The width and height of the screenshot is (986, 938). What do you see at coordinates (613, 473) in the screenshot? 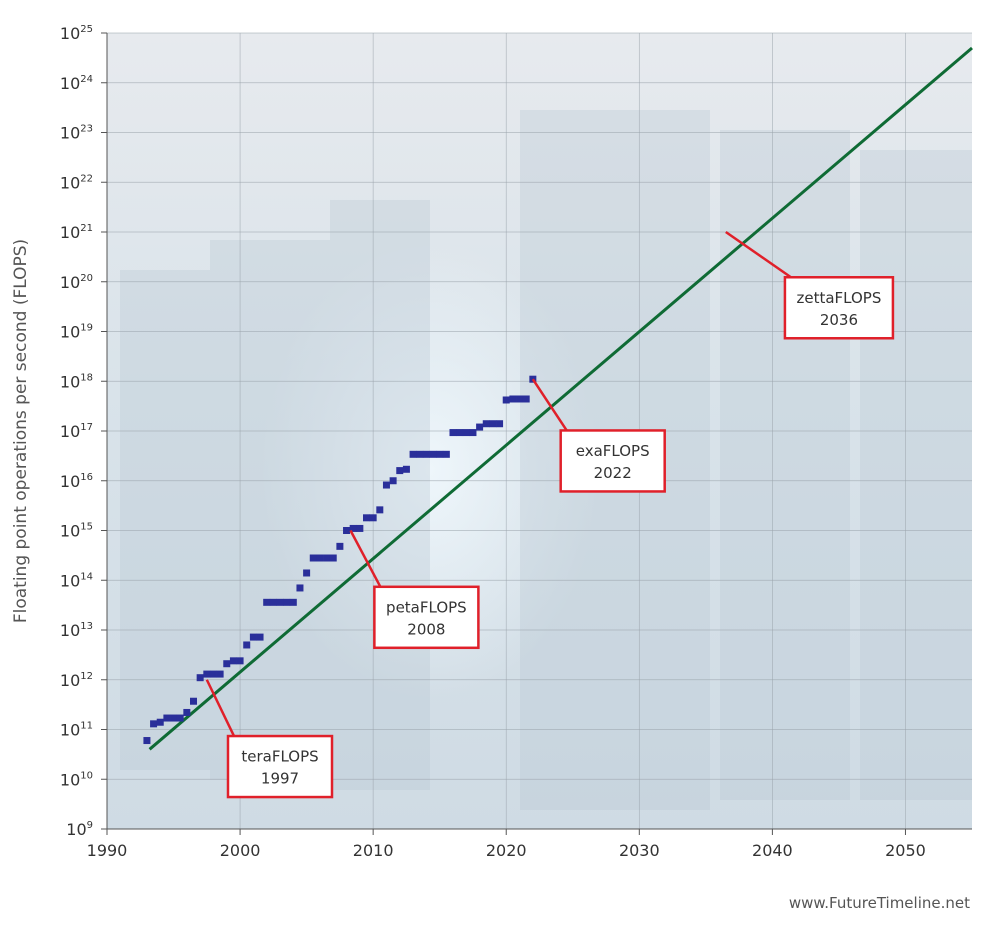
I see `annotation-year: 2022` at bounding box center [613, 473].